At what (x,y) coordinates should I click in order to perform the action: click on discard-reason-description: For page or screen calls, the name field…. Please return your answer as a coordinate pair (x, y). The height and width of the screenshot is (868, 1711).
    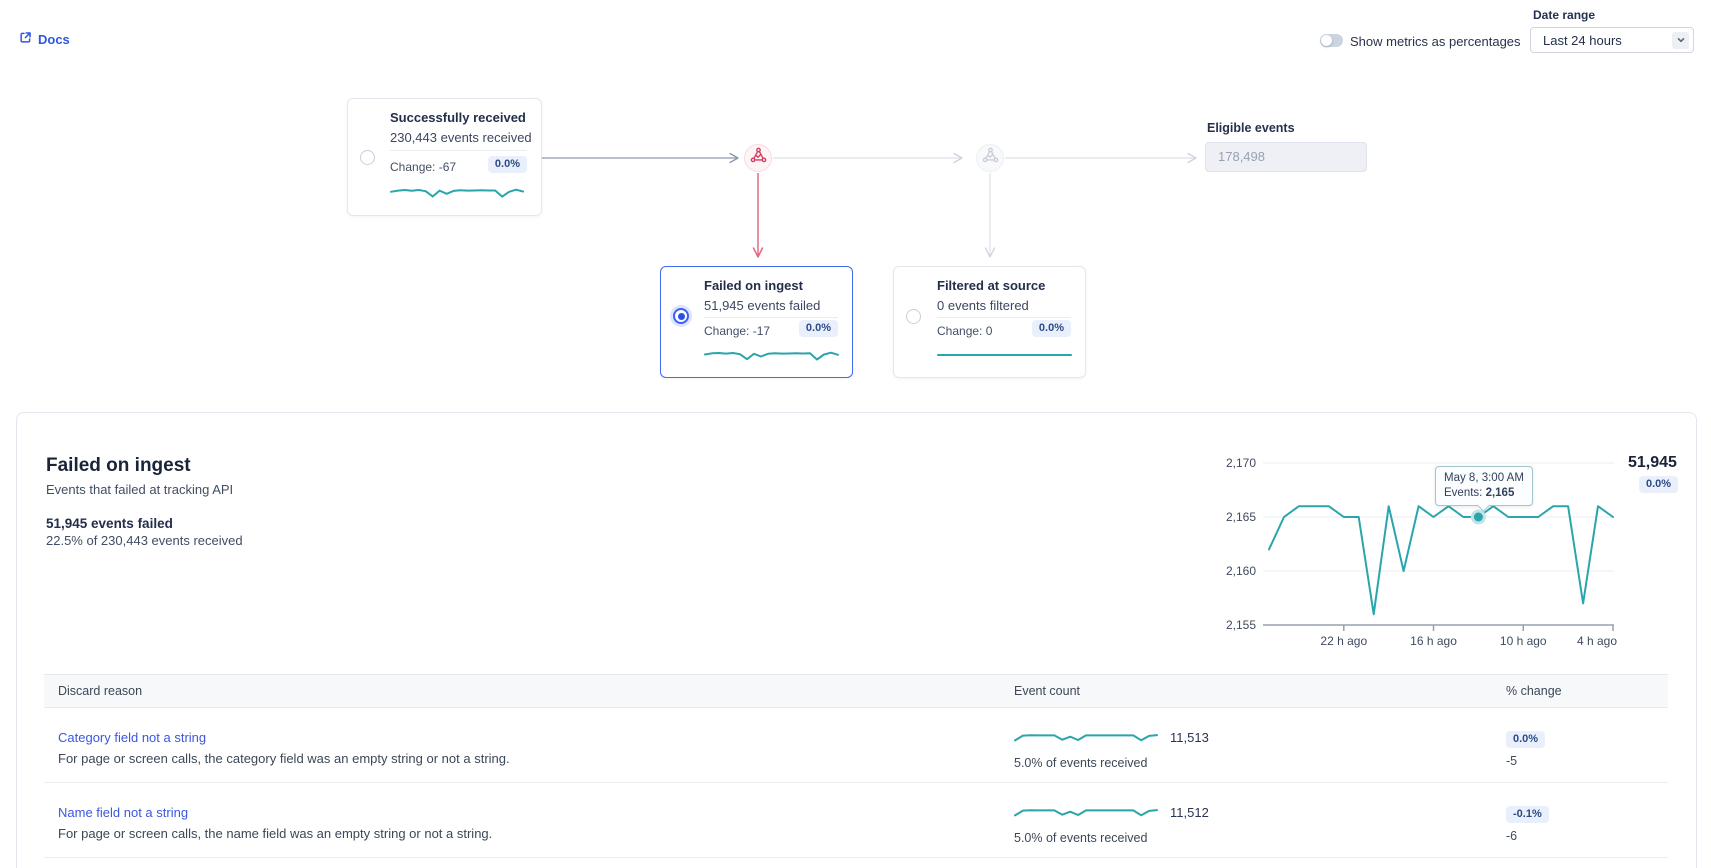
    Looking at the image, I should click on (275, 833).